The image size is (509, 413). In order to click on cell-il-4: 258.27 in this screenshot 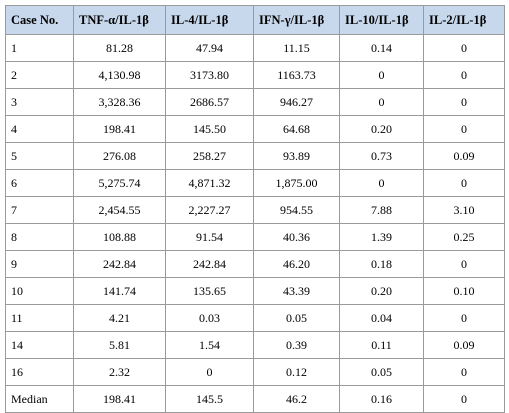, I will do `click(209, 156)`.